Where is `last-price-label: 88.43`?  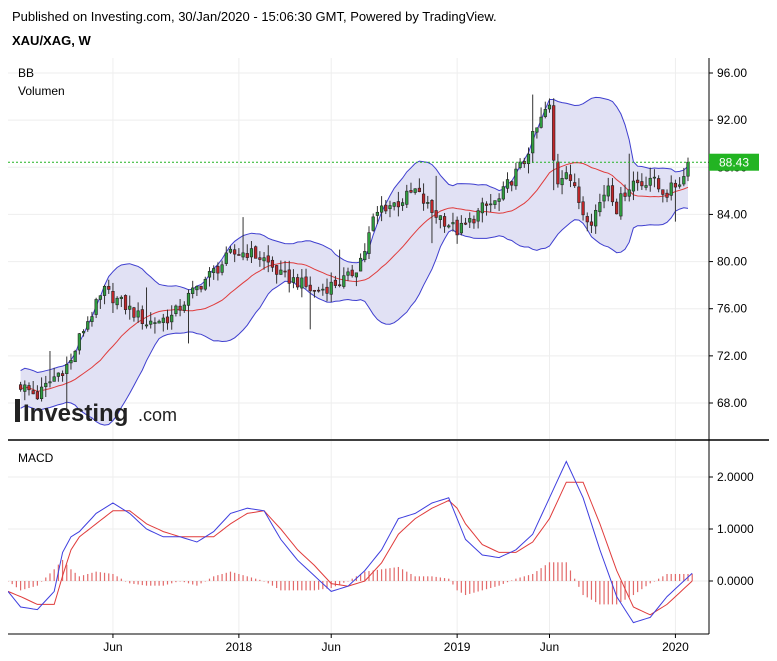
last-price-label: 88.43 is located at coordinates (734, 163).